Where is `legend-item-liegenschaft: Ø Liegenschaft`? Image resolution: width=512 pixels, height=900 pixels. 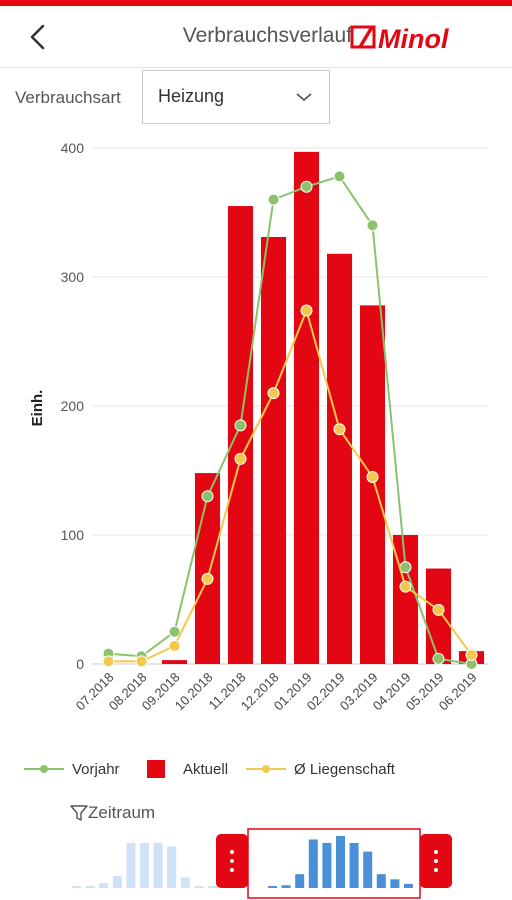
legend-item-liegenschaft: Ø Liegenschaft is located at coordinates (320, 769).